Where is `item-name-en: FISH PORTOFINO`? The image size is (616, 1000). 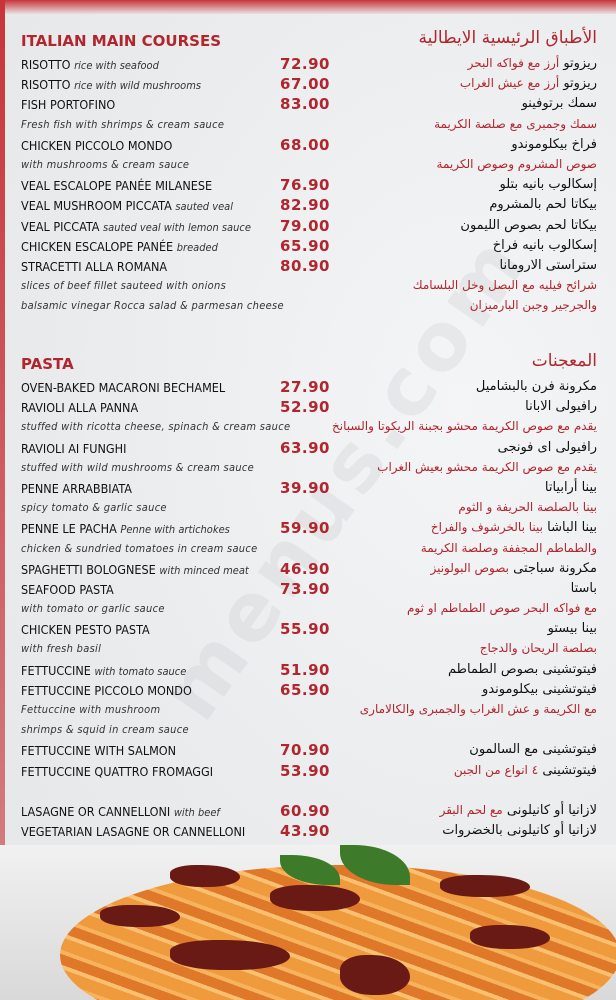
item-name-en: FISH PORTOFINO is located at coordinates (68, 104).